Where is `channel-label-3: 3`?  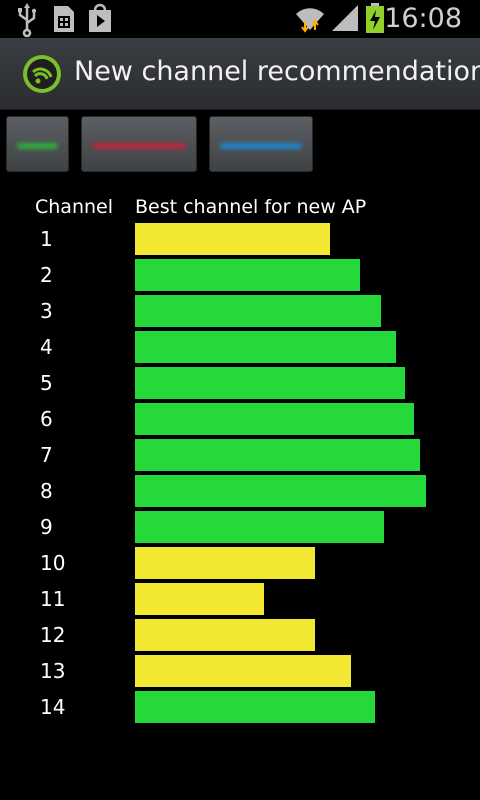 channel-label-3: 3 is located at coordinates (46, 311).